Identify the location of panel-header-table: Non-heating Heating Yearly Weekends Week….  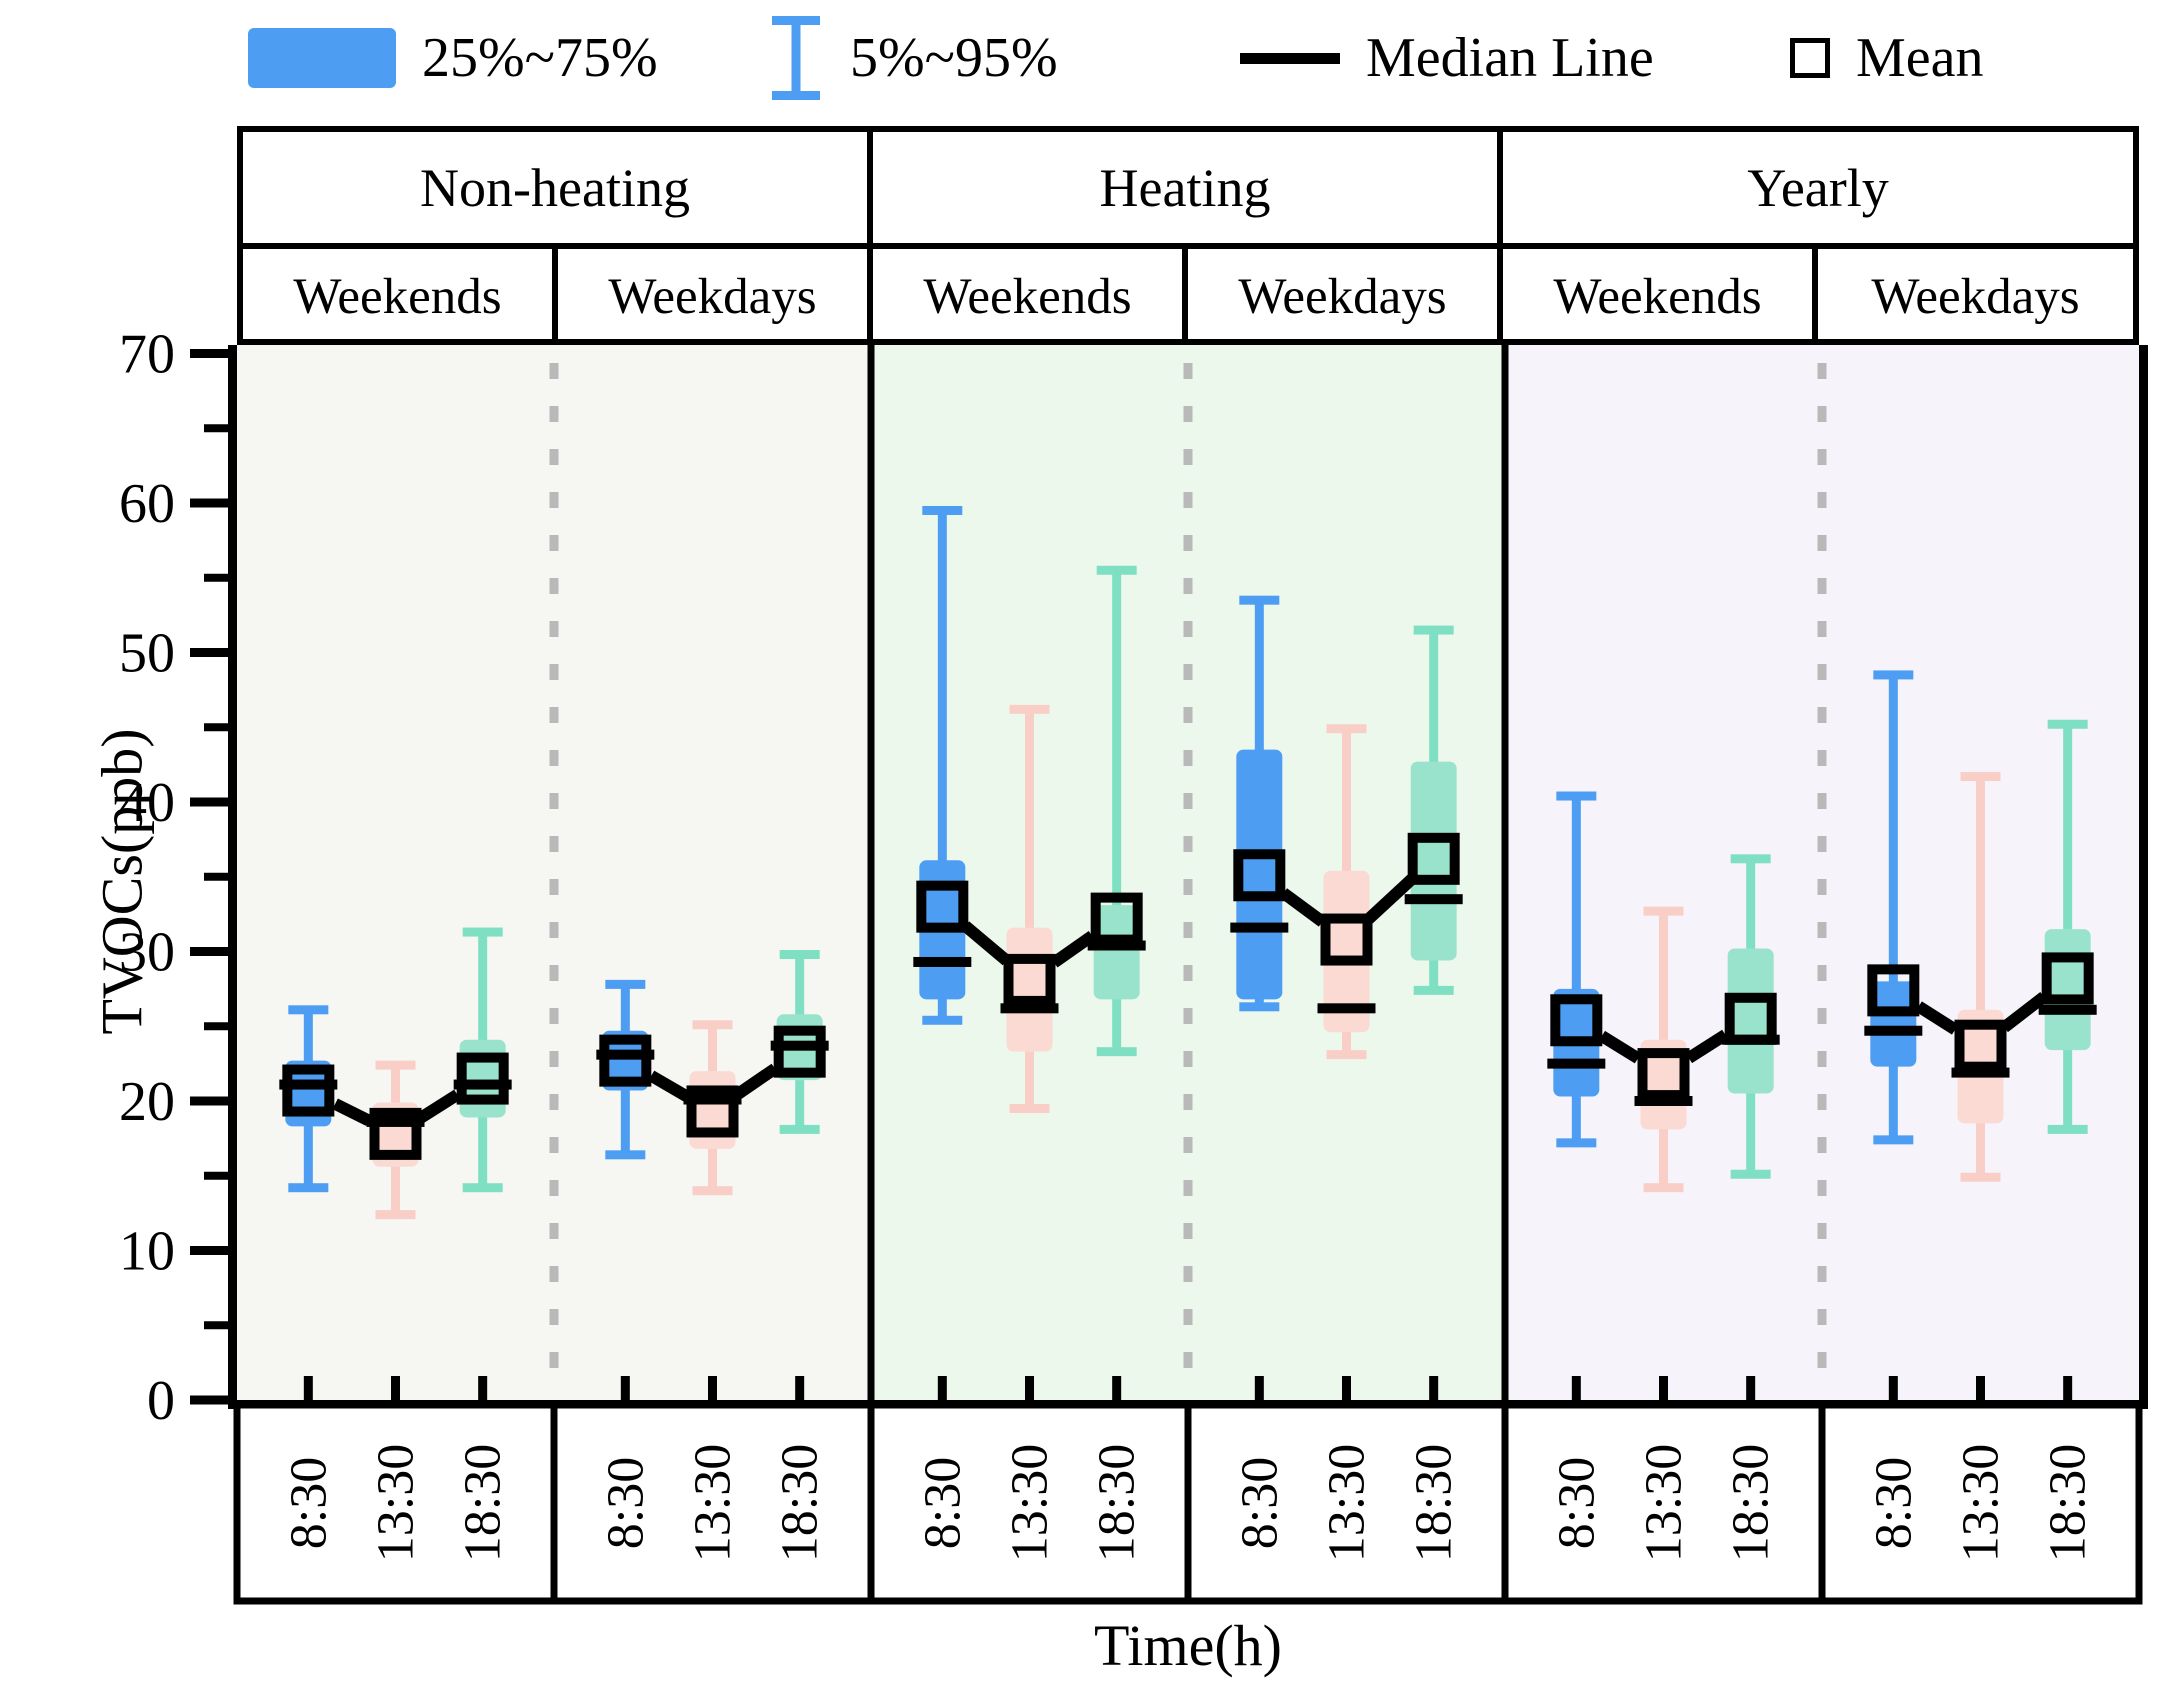
(1188, 235).